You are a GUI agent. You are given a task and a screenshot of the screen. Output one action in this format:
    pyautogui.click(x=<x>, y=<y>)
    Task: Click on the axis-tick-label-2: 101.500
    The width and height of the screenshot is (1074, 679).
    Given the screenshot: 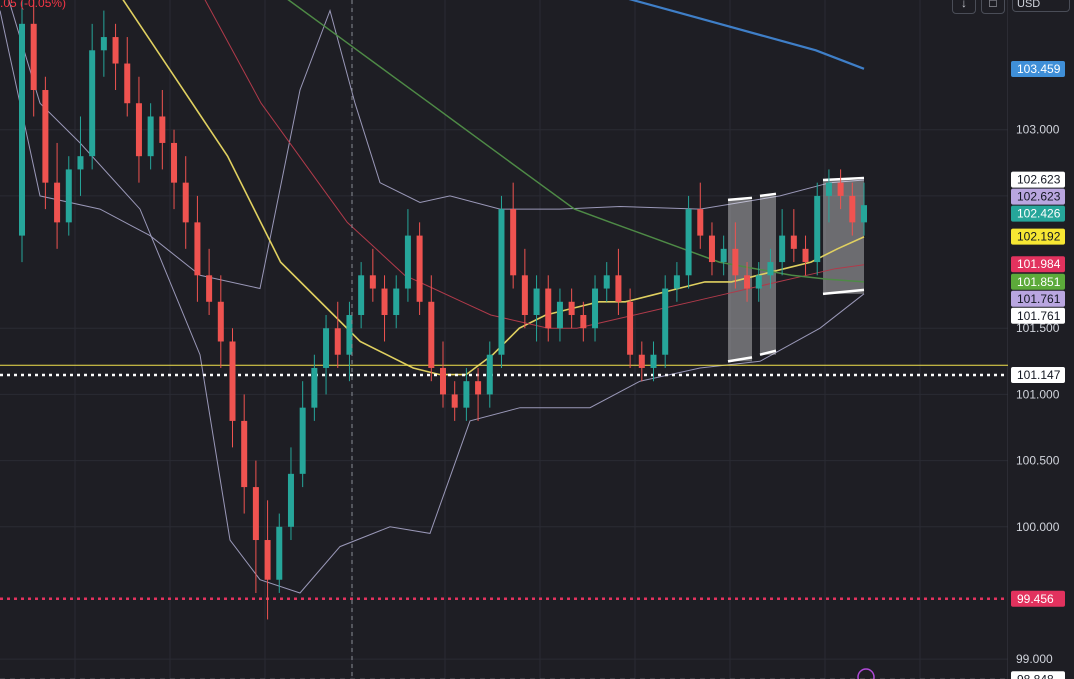 What is the action you would take?
    pyautogui.click(x=1038, y=328)
    